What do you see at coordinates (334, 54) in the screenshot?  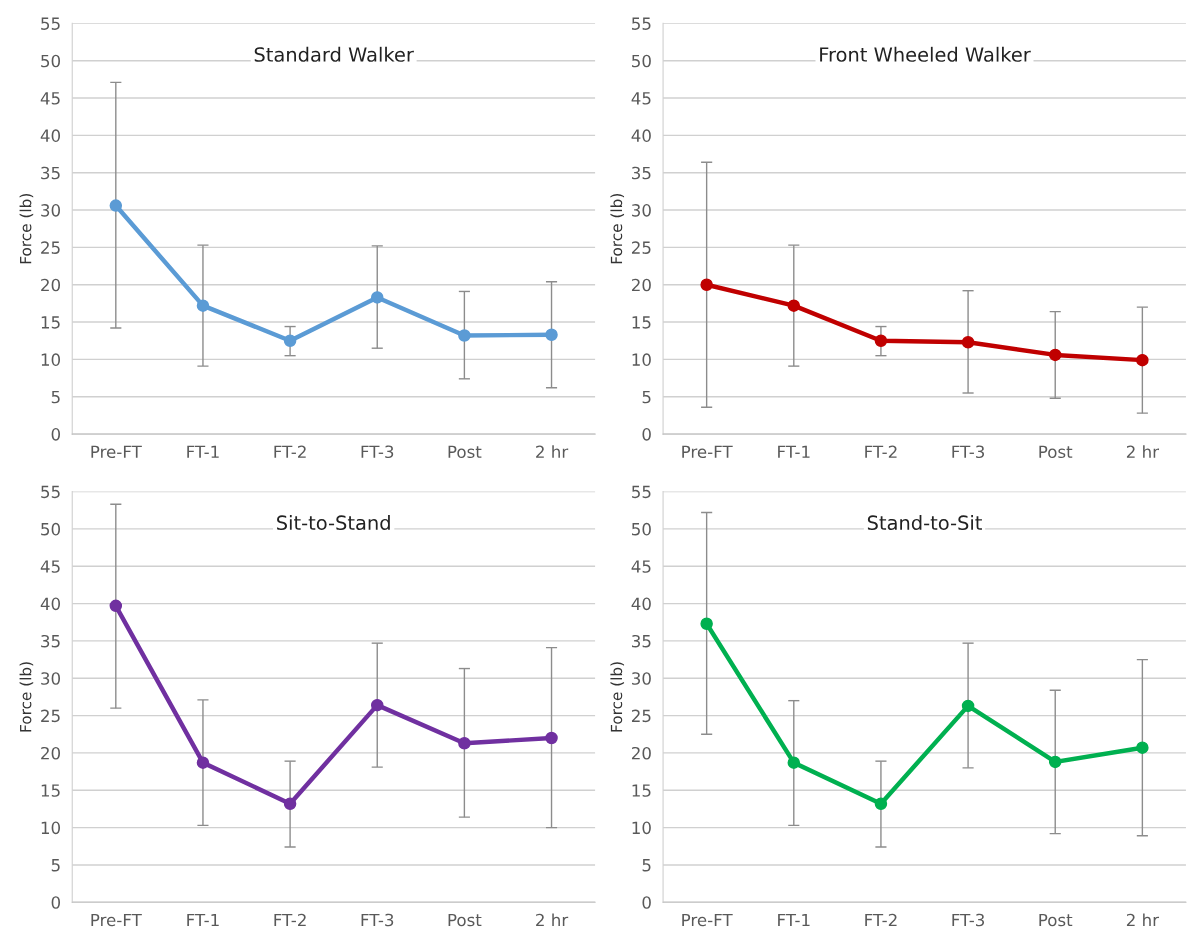 I see `text: Standard Walker` at bounding box center [334, 54].